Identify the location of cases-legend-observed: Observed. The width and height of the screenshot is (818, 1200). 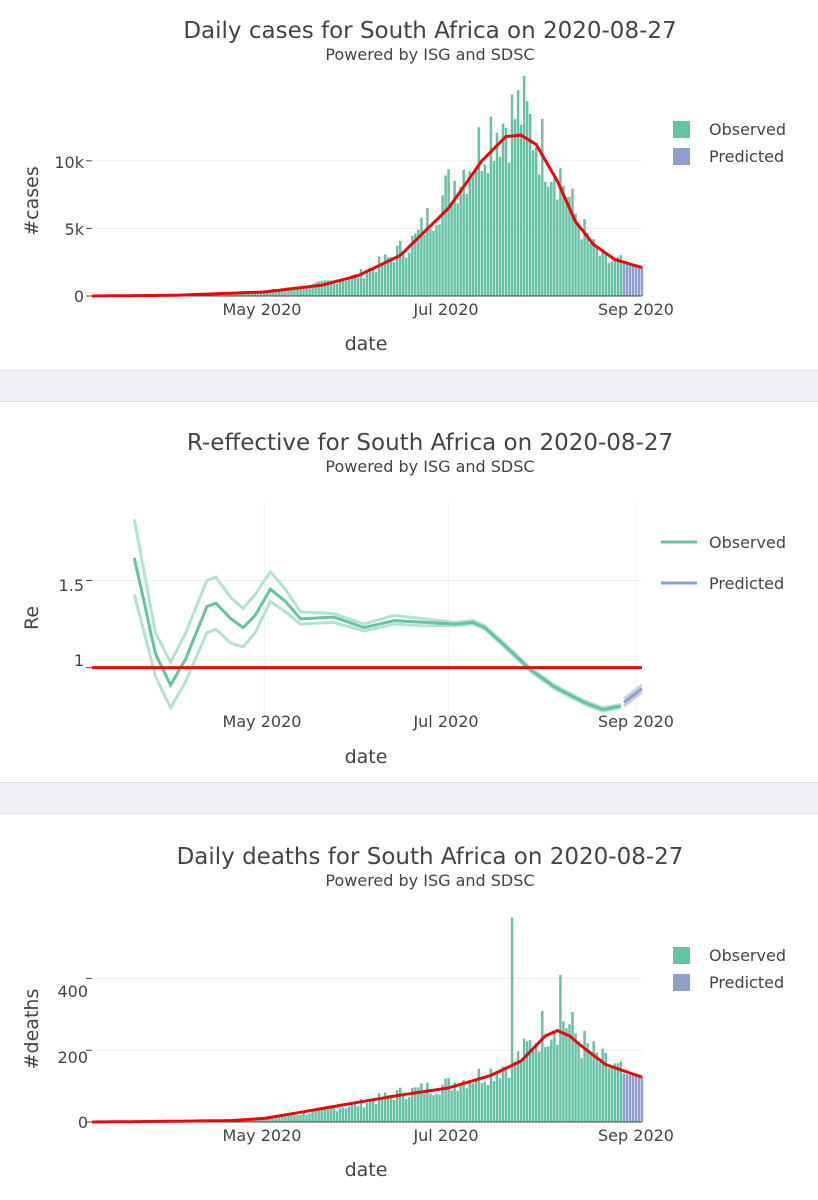
(729, 129).